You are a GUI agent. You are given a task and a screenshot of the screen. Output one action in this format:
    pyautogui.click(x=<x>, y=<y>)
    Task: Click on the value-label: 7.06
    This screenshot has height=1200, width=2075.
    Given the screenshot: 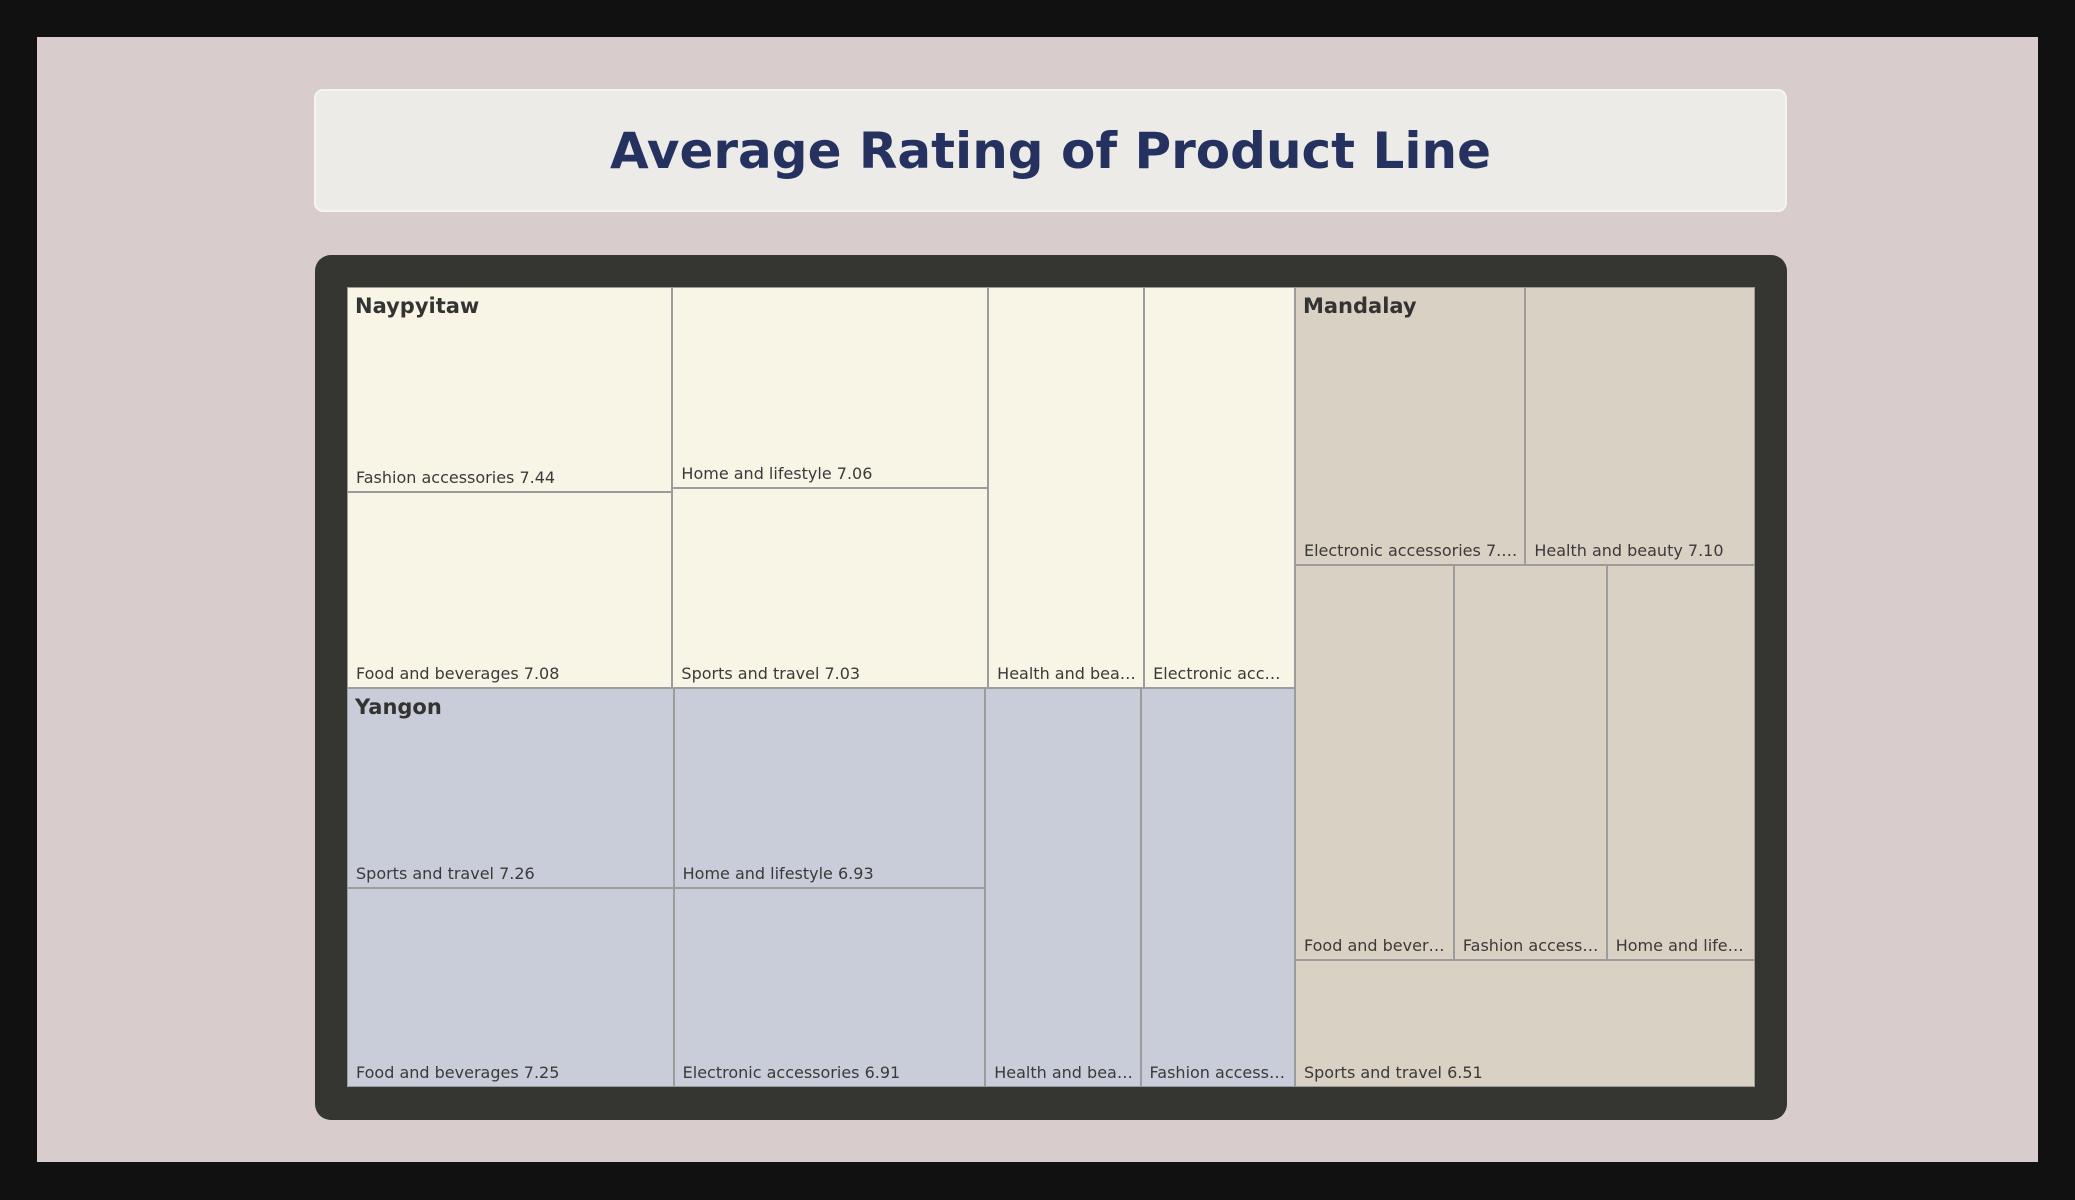 What is the action you would take?
    pyautogui.click(x=854, y=473)
    